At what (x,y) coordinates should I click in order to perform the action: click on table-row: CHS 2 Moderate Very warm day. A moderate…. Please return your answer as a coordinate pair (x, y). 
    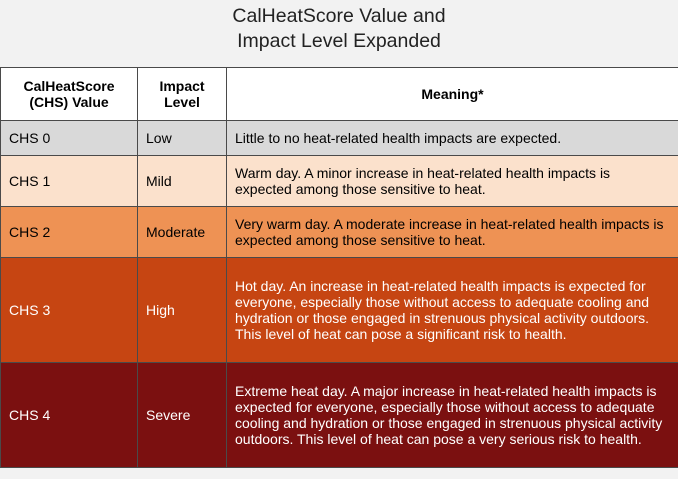
    Looking at the image, I should click on (339, 232).